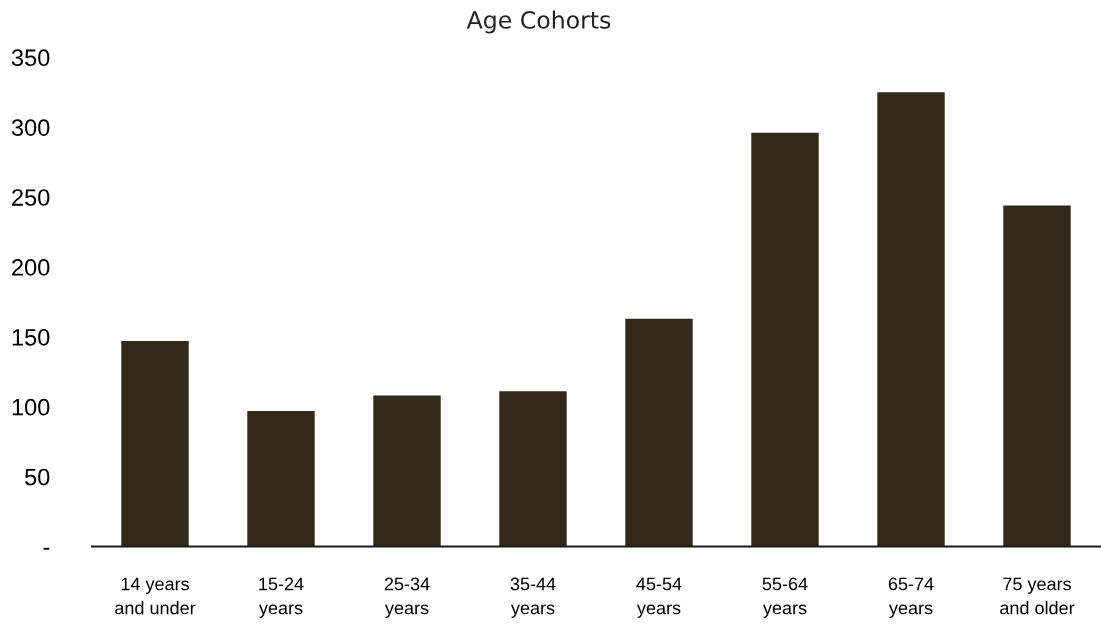 The height and width of the screenshot is (635, 1101). Describe the element at coordinates (911, 597) in the screenshot. I see `x-tick-label: 65-74 years` at that location.